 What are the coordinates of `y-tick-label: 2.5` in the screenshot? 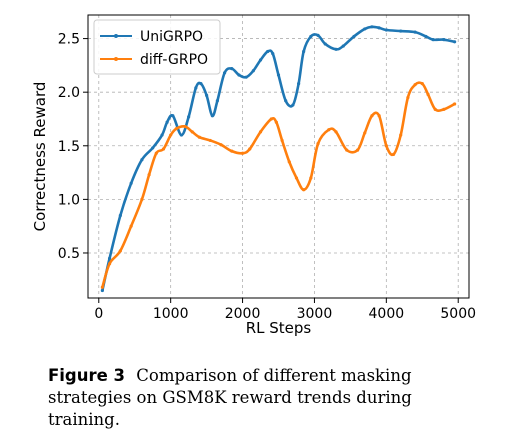 It's located at (69, 40).